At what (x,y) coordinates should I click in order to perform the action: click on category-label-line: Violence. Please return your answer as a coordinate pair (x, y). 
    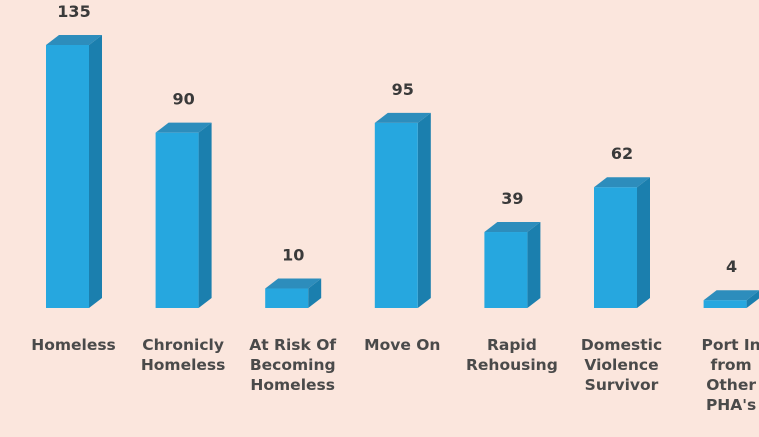
    Looking at the image, I should click on (621, 365).